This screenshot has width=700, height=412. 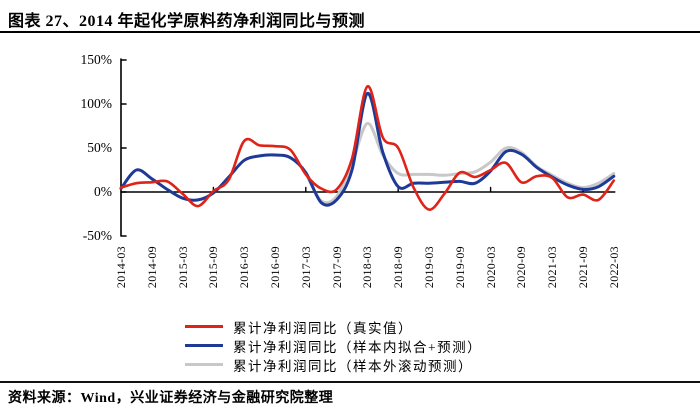 What do you see at coordinates (583, 267) in the screenshot?
I see `x-axis-tick-label: 2021-09` at bounding box center [583, 267].